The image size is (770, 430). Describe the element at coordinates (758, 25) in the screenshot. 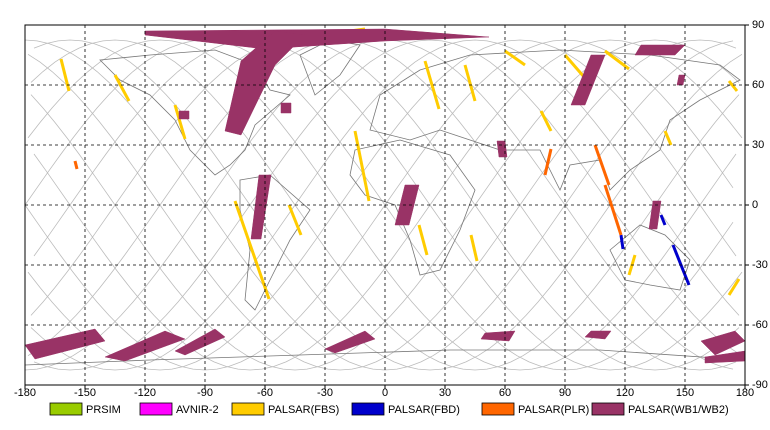

I see `y-tick-label: 90` at that location.